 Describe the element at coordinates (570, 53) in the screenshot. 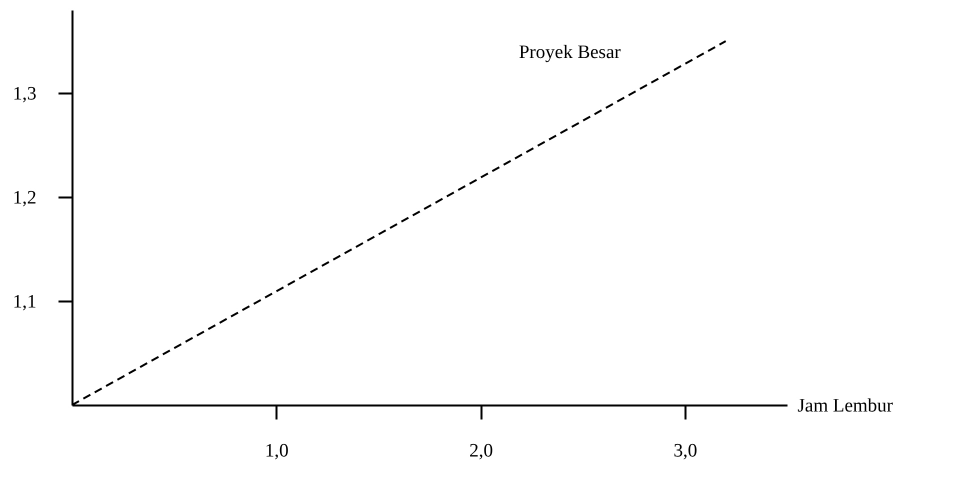

I see `series-label: Proyek Besar` at that location.